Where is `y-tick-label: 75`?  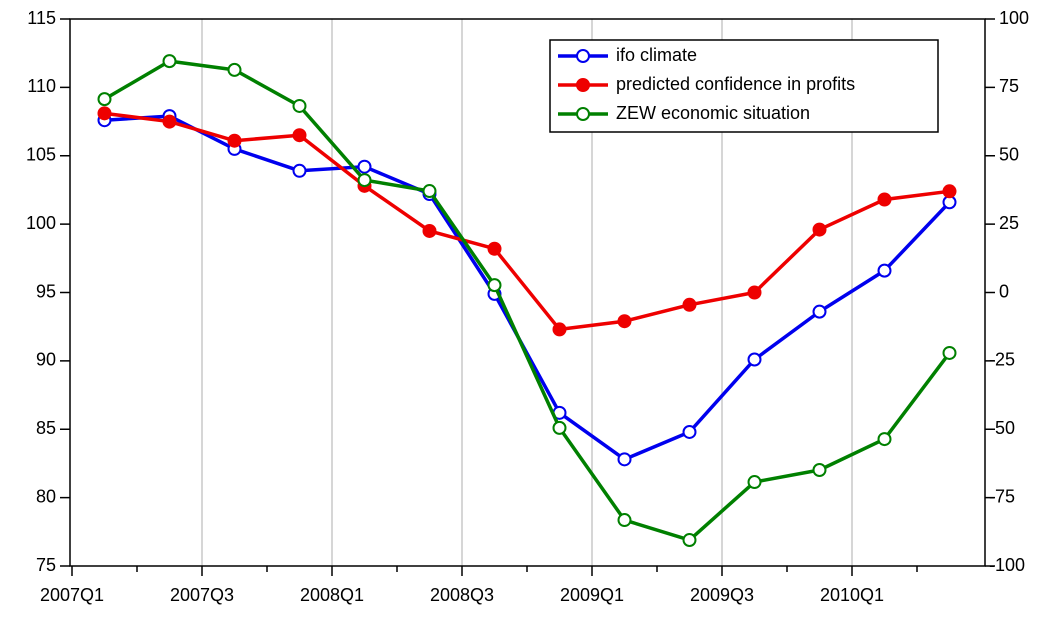 y-tick-label: 75 is located at coordinates (46, 565).